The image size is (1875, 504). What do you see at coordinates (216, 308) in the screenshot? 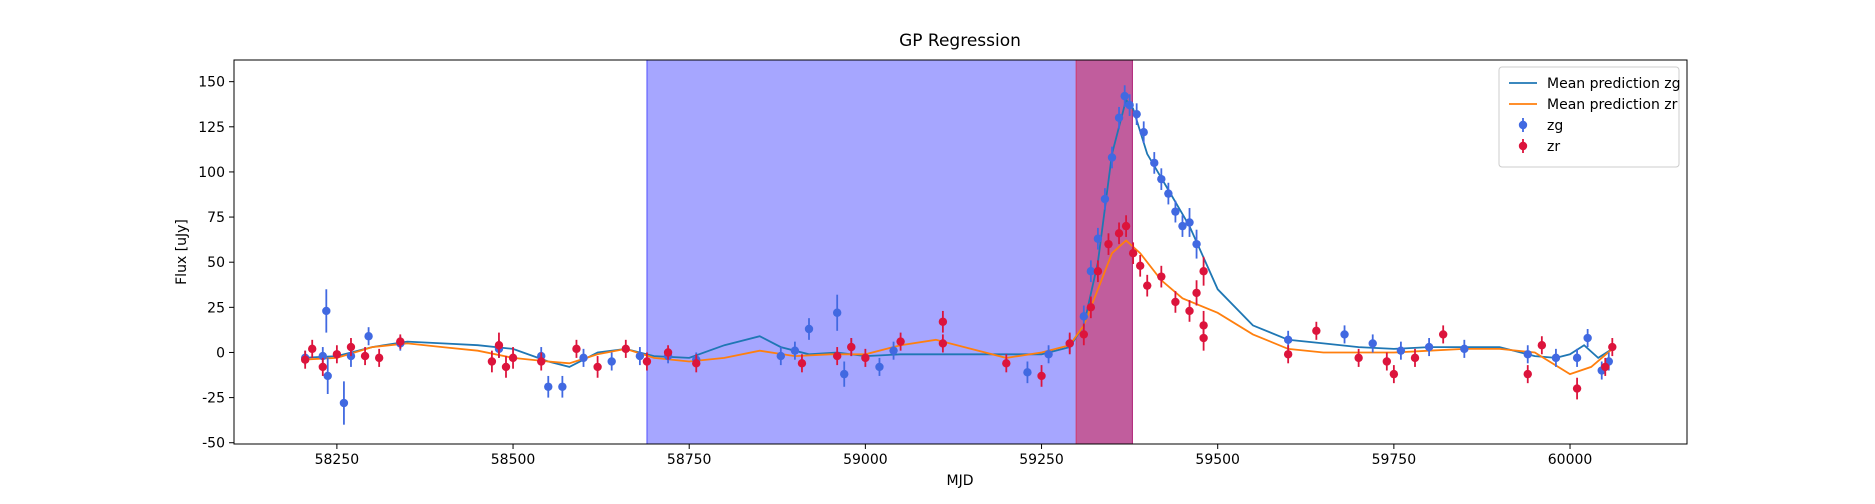
I see `y-tick-label: 25` at bounding box center [216, 308].